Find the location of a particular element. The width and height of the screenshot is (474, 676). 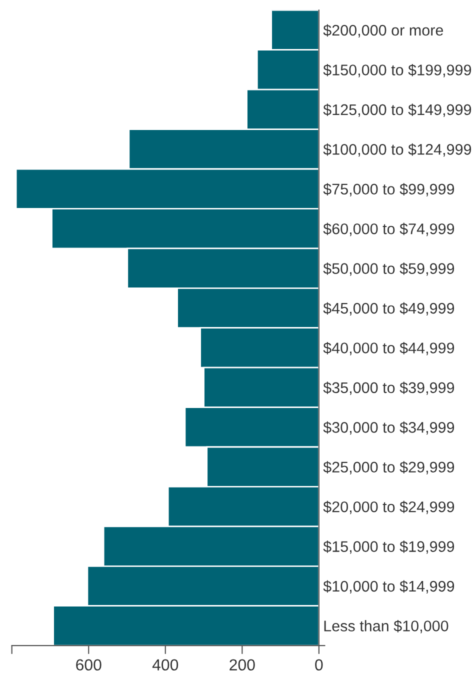

x-tick-label: 600 is located at coordinates (89, 665).